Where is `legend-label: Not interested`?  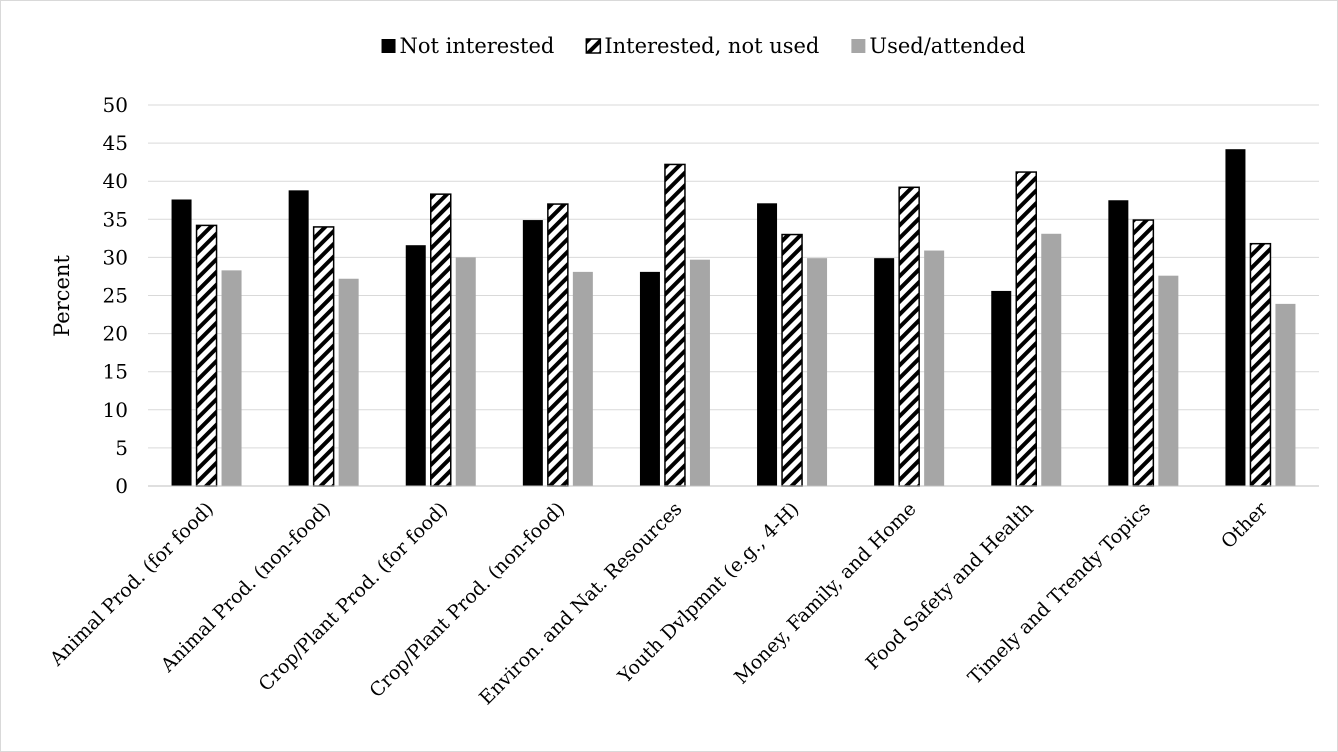
legend-label: Not interested is located at coordinates (477, 46).